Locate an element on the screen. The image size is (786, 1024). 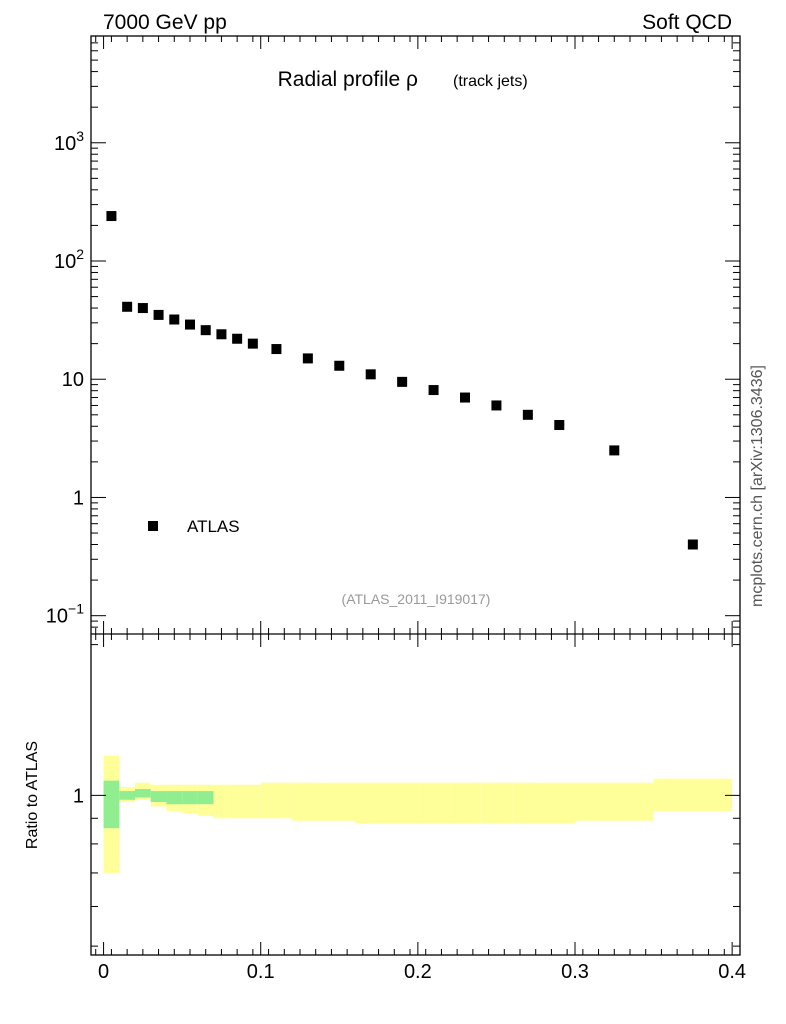
y-tick-label: 10³ is located at coordinates (69, 141).